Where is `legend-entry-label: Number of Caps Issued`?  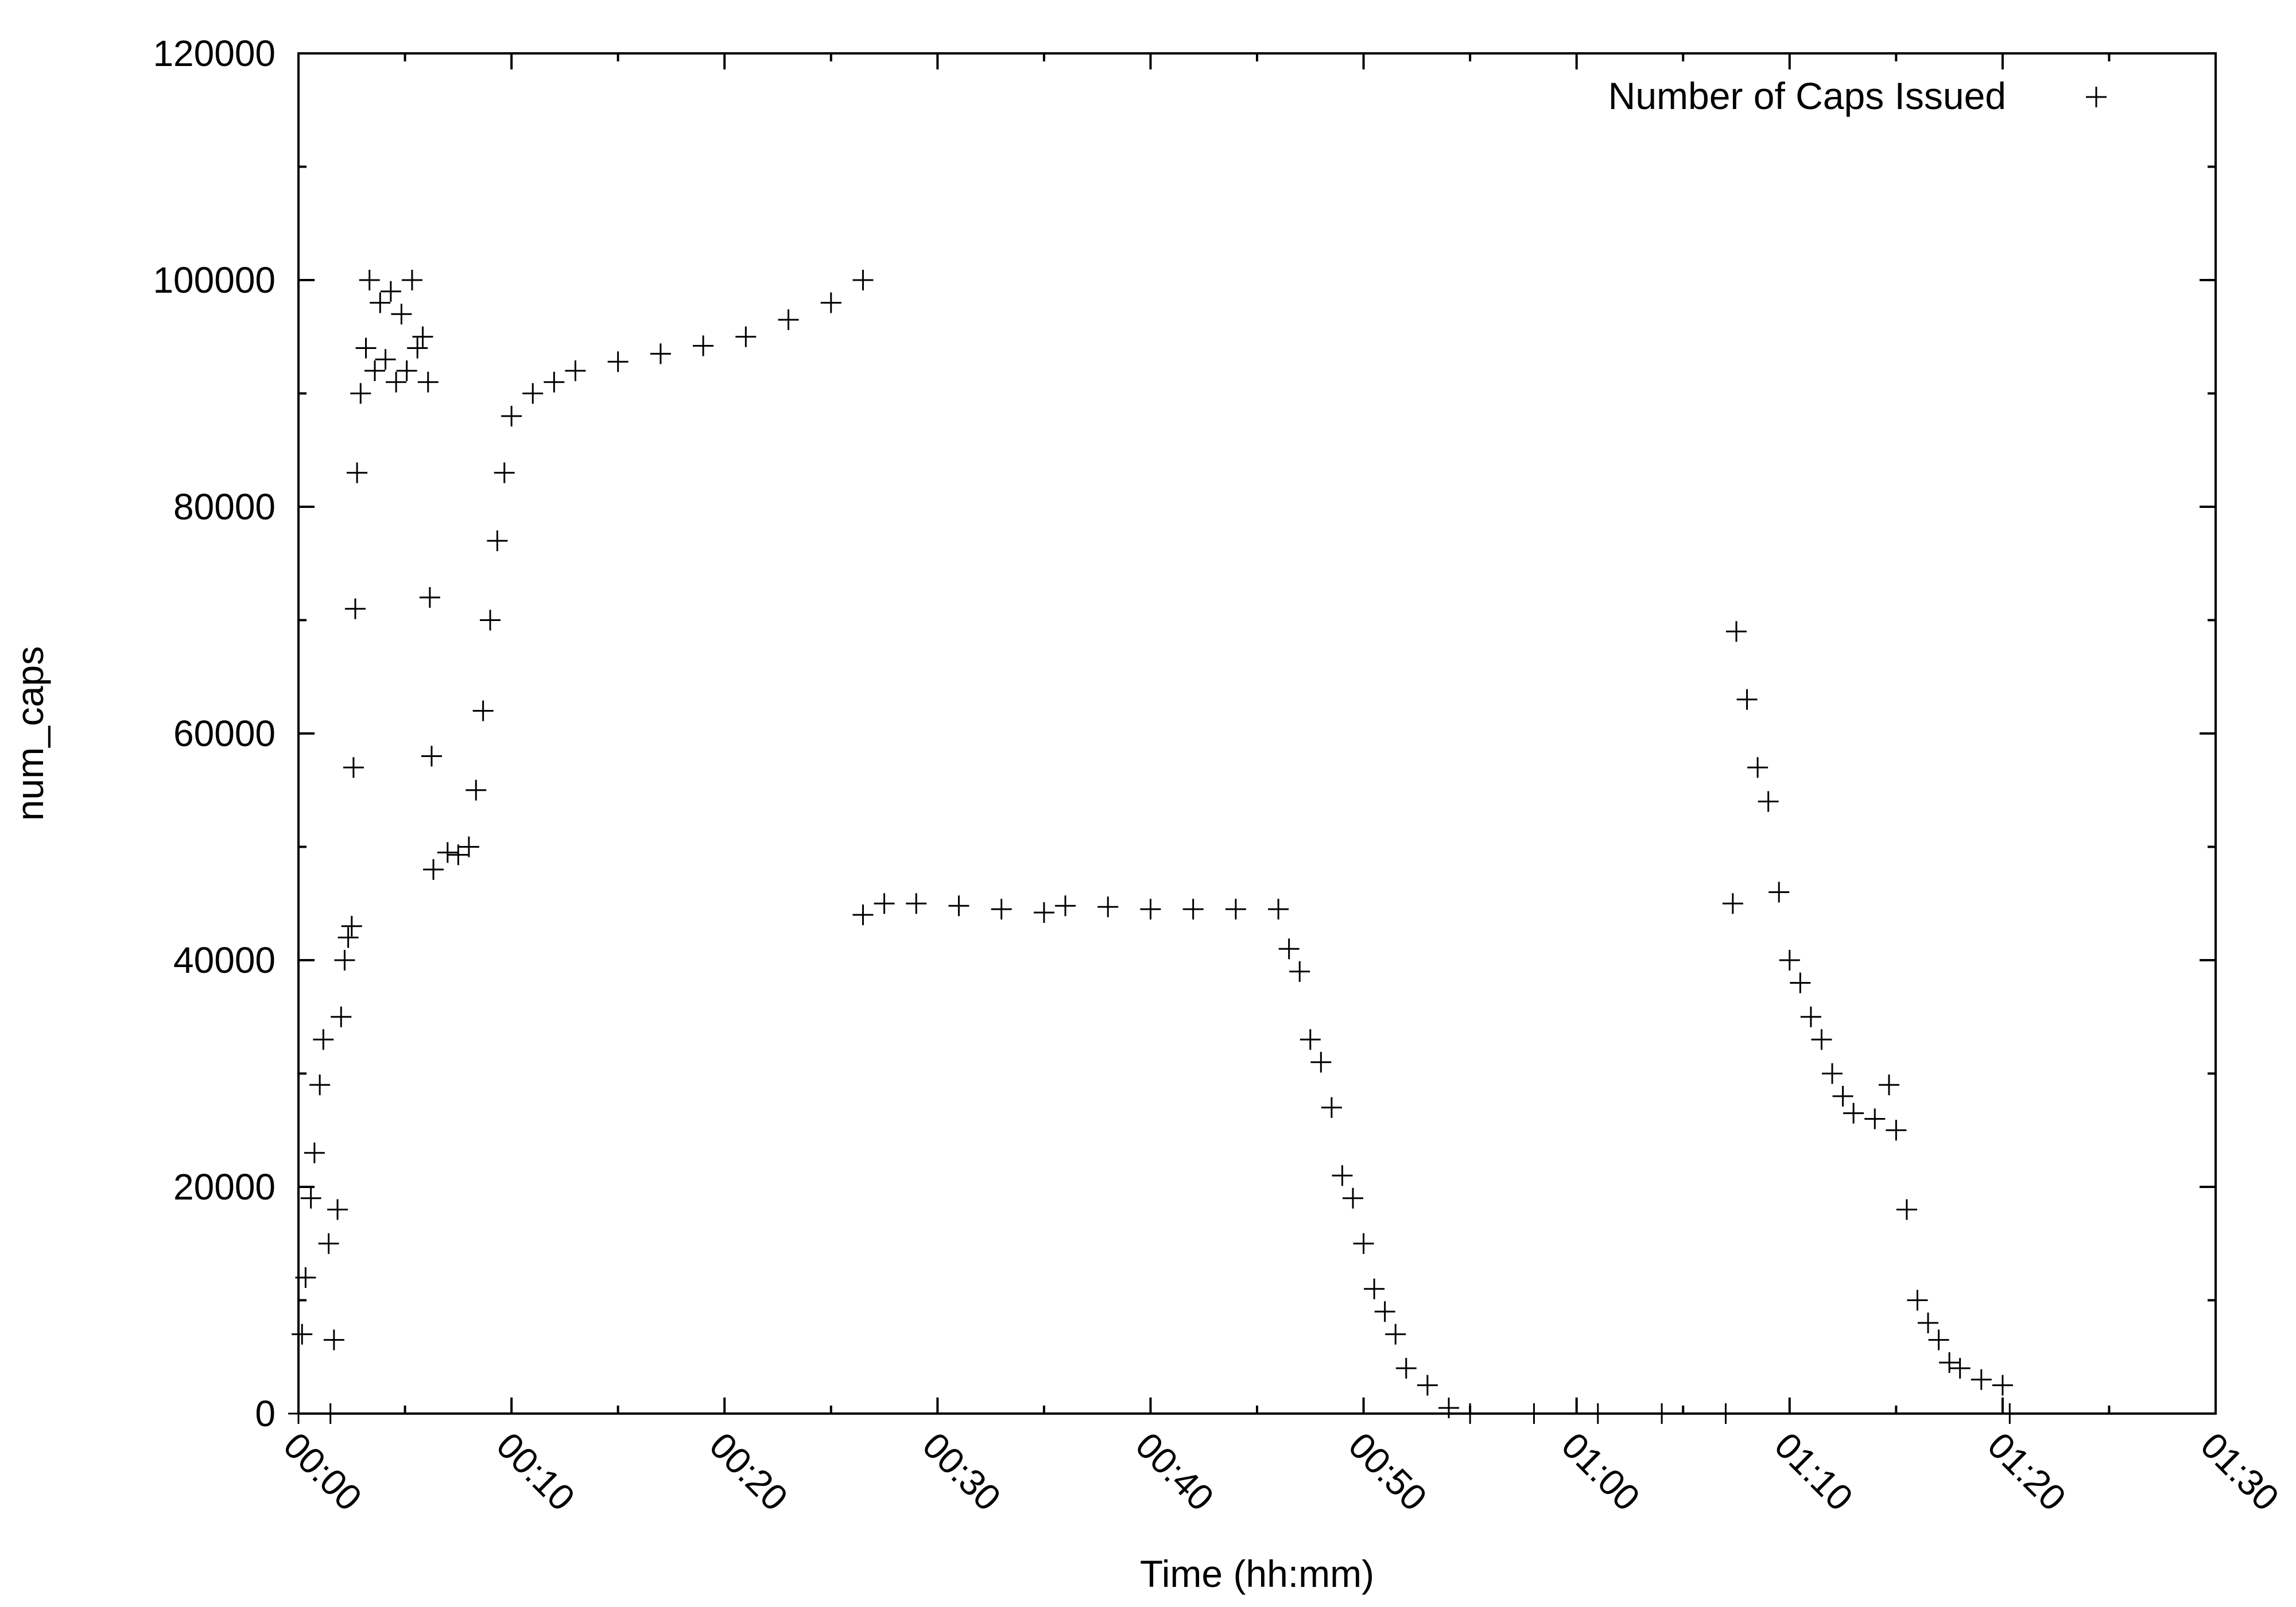 legend-entry-label: Number of Caps Issued is located at coordinates (1807, 96).